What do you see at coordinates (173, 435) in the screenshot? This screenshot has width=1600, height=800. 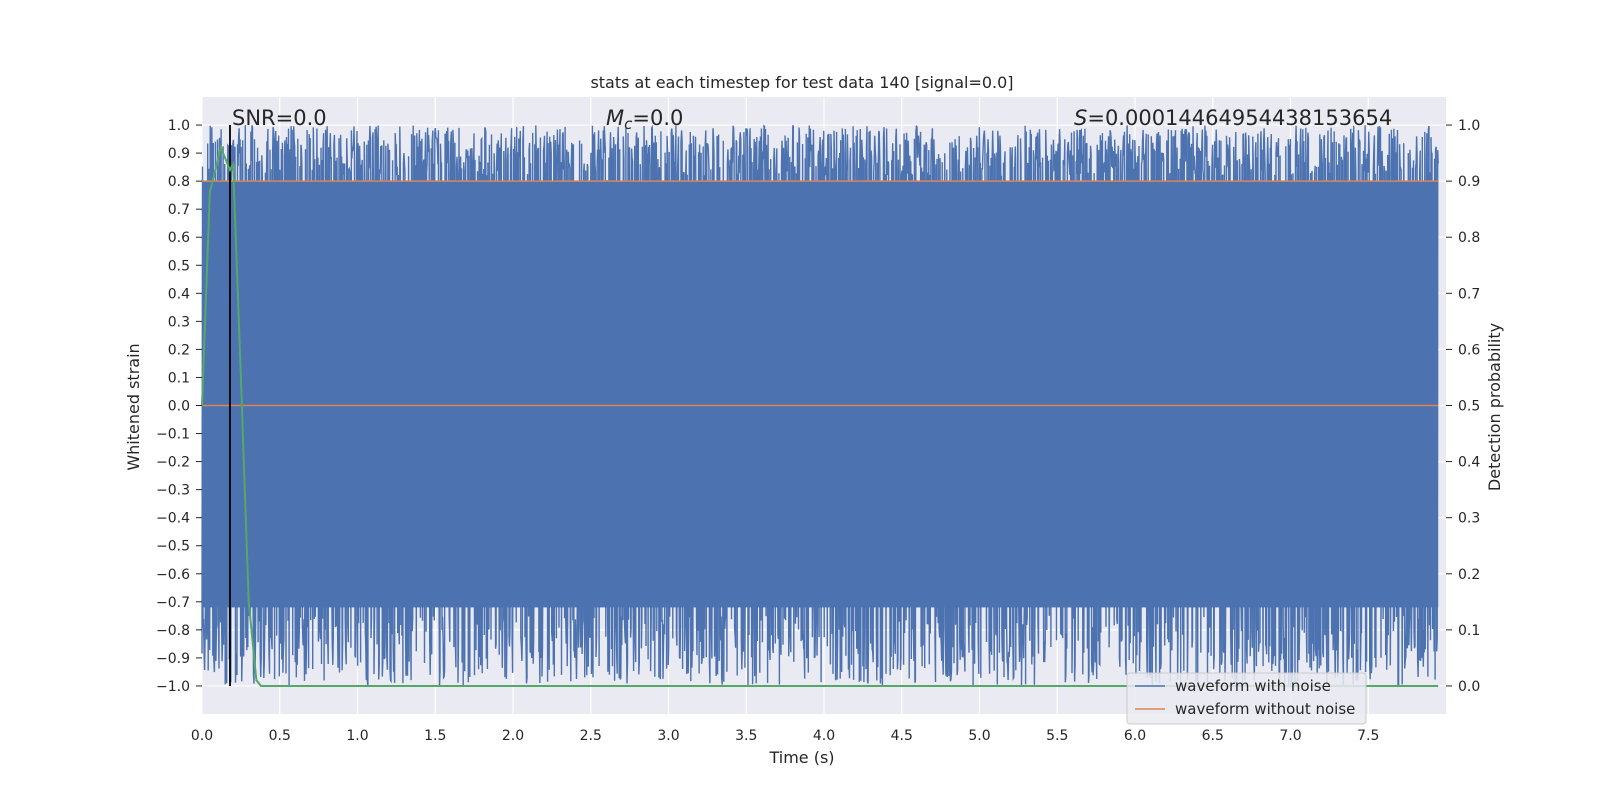 I see `y-tick-label-left: −0.1` at bounding box center [173, 435].